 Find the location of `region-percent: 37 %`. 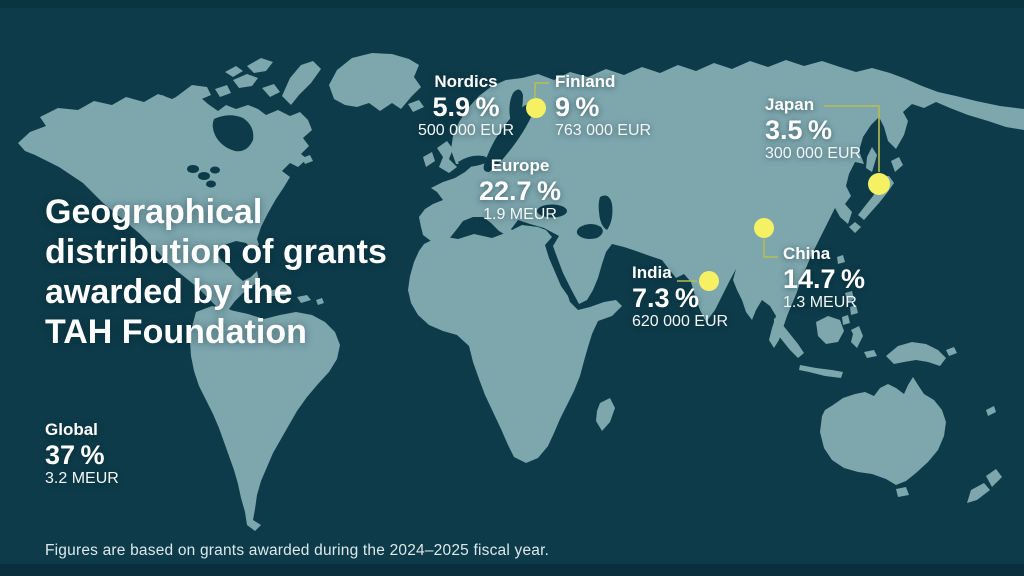

region-percent: 37 % is located at coordinates (75, 455).